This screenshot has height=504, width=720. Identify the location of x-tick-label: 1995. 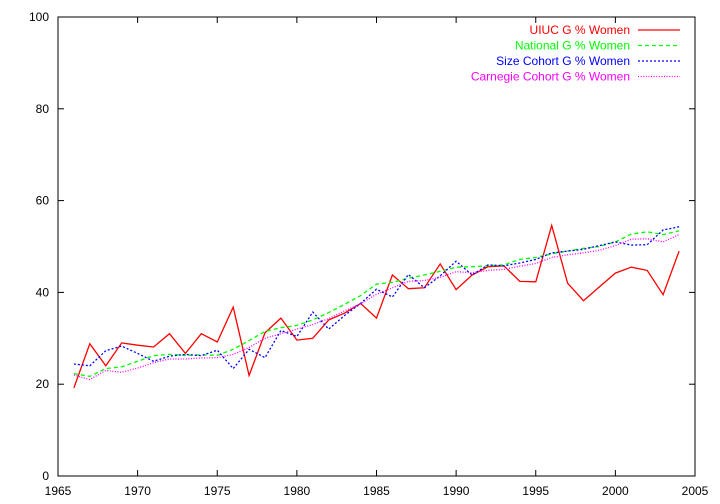
(535, 491).